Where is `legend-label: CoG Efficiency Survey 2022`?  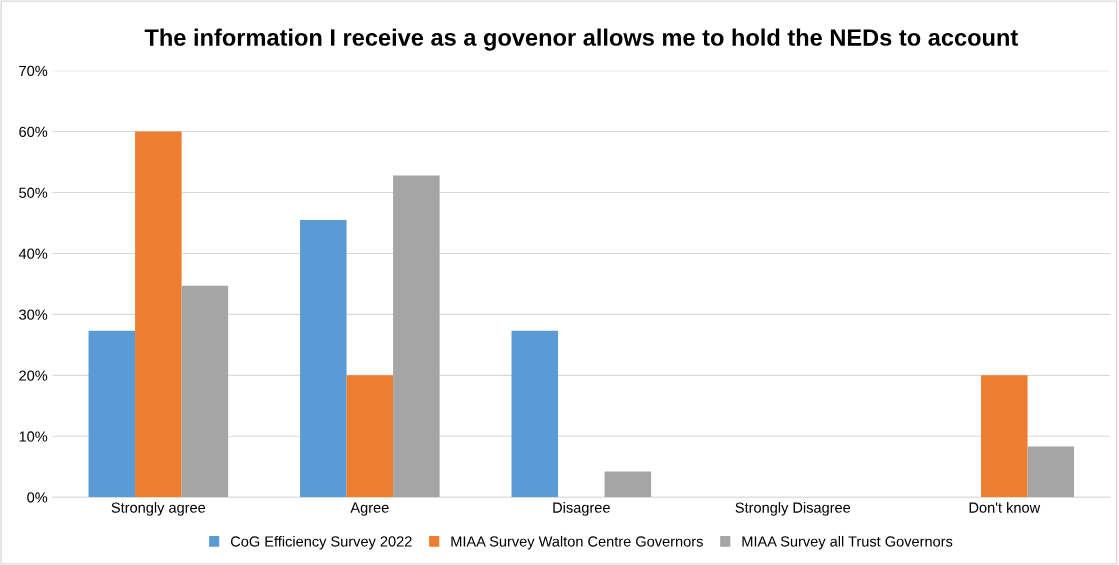
legend-label: CoG Efficiency Survey 2022 is located at coordinates (321, 542).